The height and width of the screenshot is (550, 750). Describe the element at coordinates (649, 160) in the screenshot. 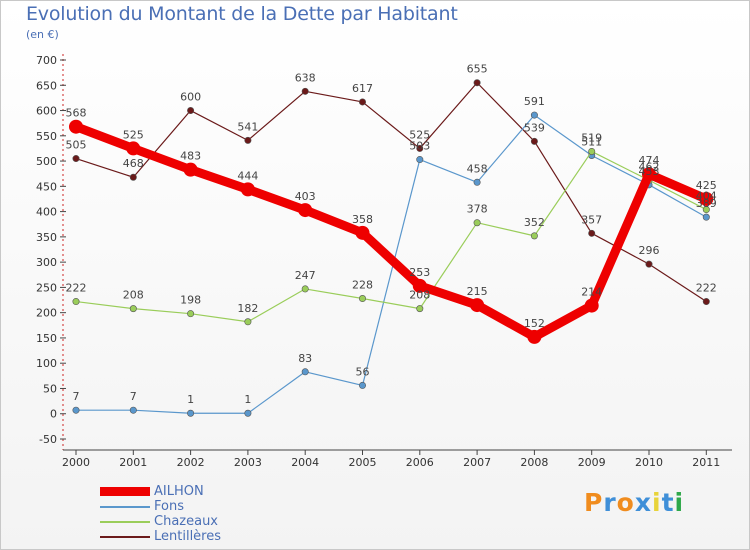

I see `data-label: 474` at that location.